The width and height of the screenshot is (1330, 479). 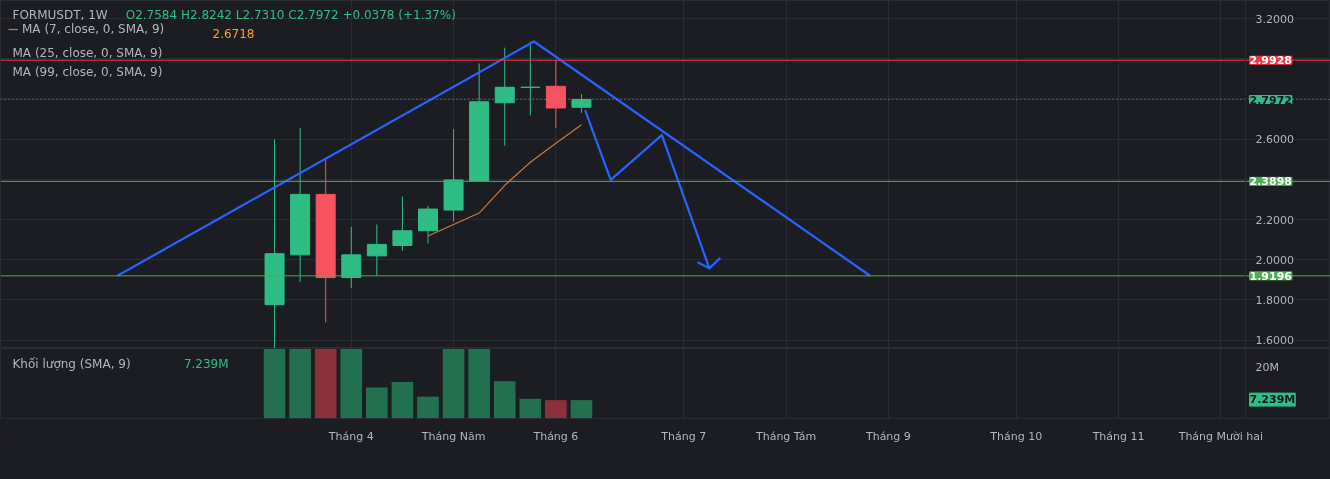 I want to click on y-tick-label: 2.6000, so click(x=1274, y=140).